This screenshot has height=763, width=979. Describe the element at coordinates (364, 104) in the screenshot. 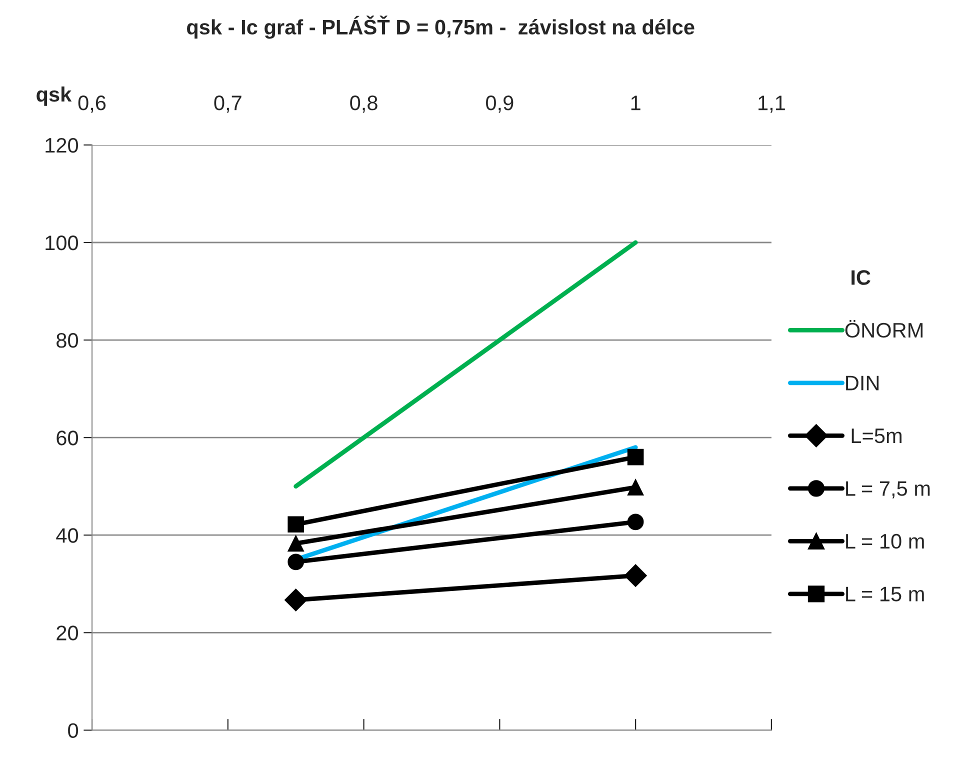

I see `x-tick-label: 0,8` at that location.